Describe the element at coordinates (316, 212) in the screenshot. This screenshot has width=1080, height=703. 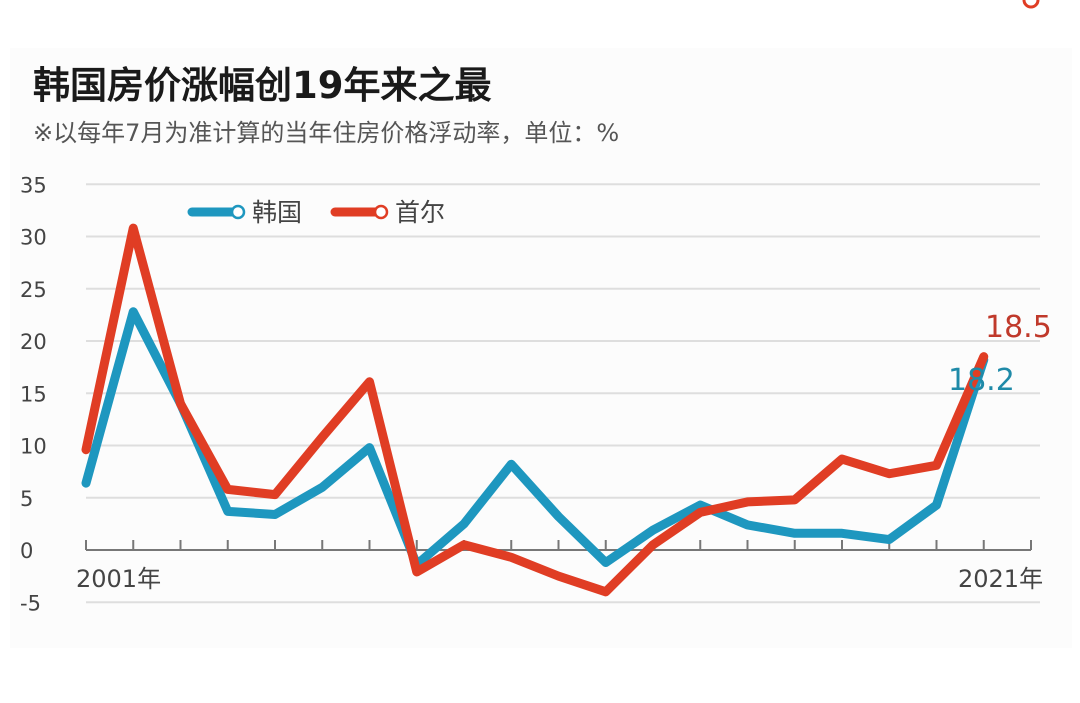
I see `legend: 韩国 首尔` at that location.